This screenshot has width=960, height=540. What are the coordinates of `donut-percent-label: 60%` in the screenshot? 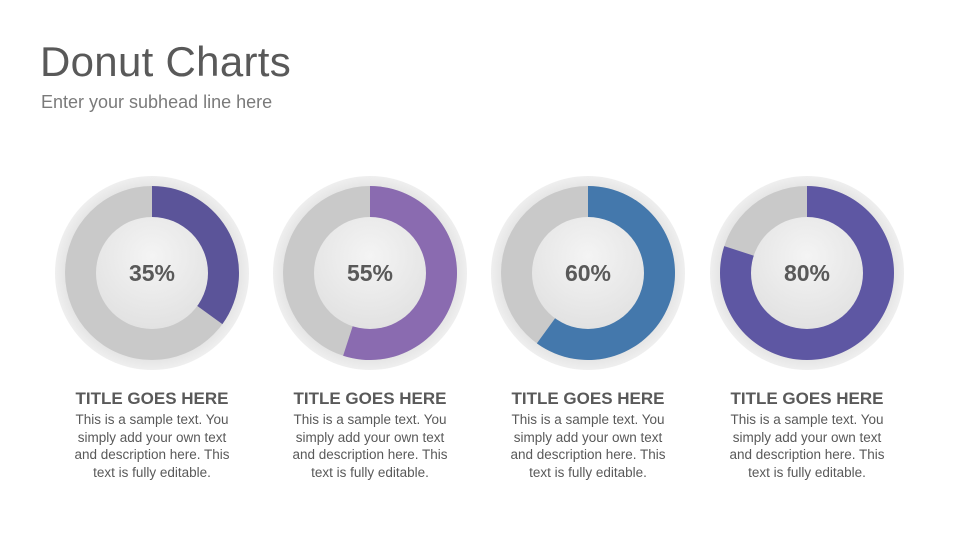 It's located at (588, 273).